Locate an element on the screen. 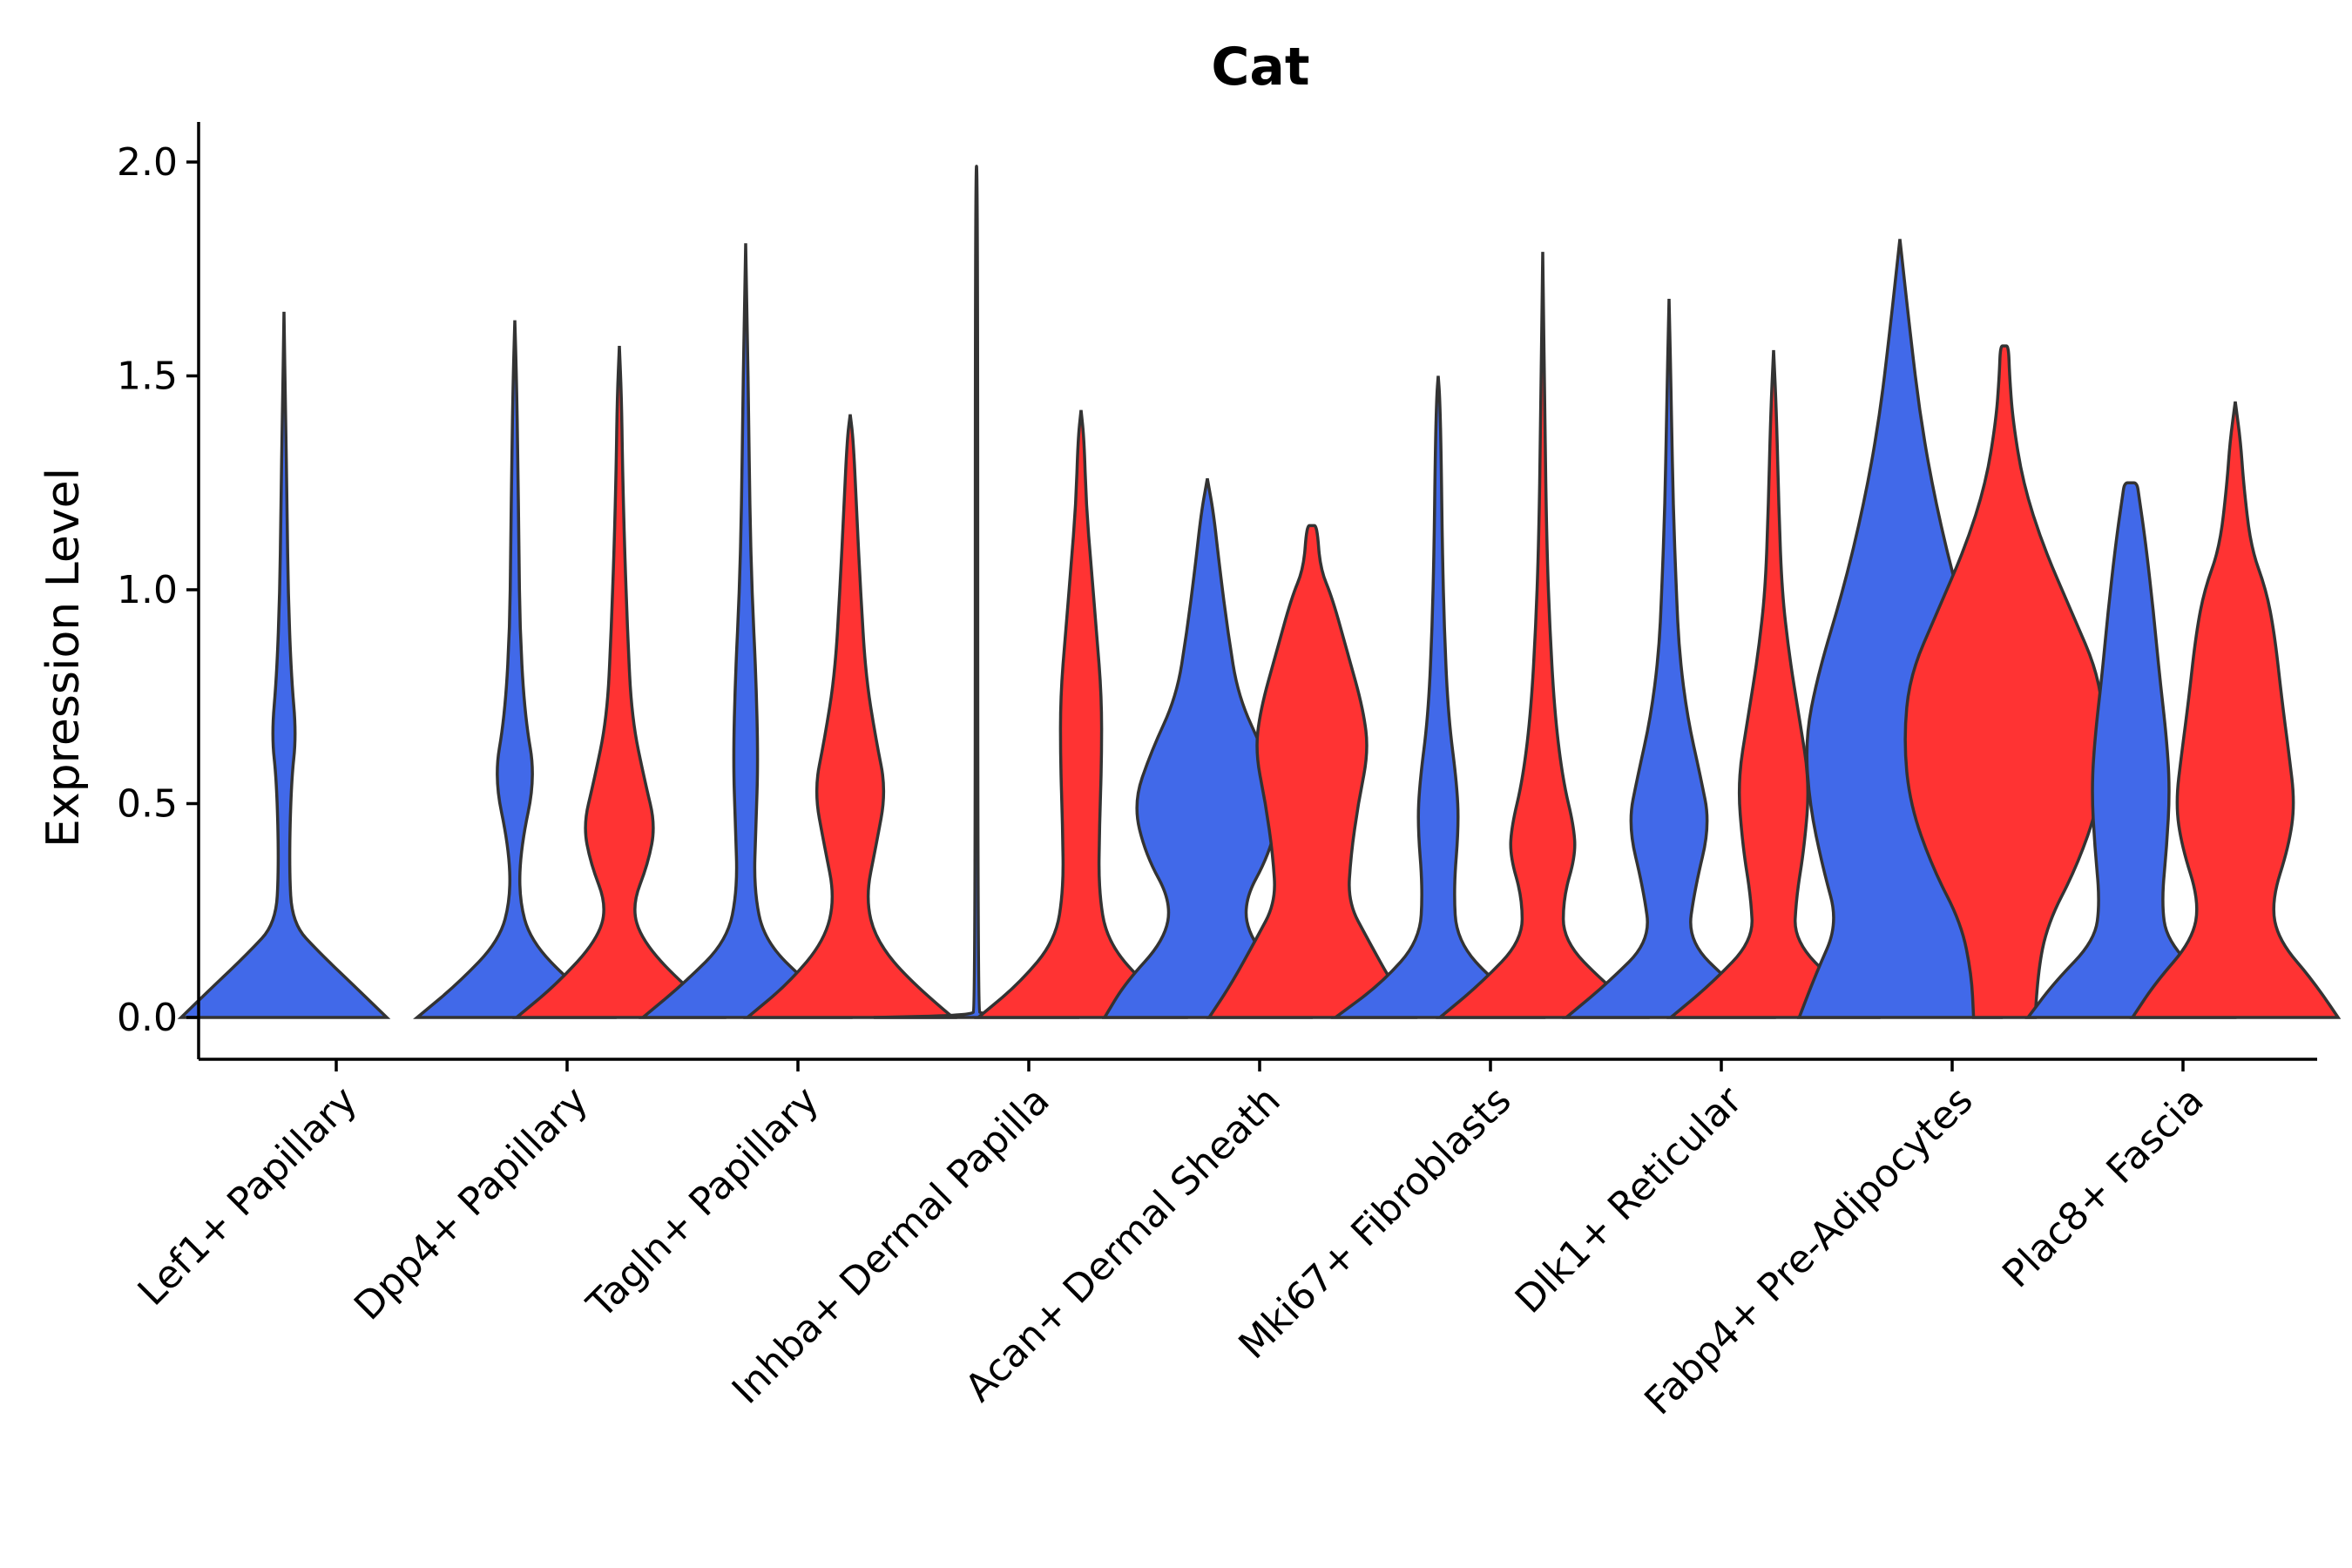 The image size is (2352, 1568). violin-tagln-papillary-blue is located at coordinates (746, 631).